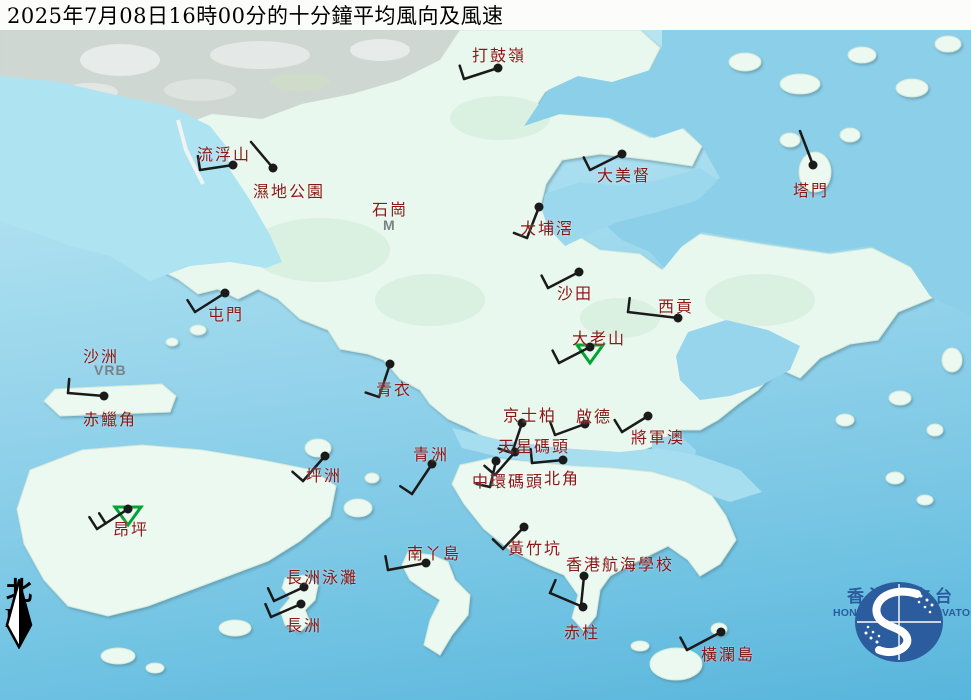  What do you see at coordinates (358, 508) in the screenshot?
I see `island-hei-ling-chau` at bounding box center [358, 508].